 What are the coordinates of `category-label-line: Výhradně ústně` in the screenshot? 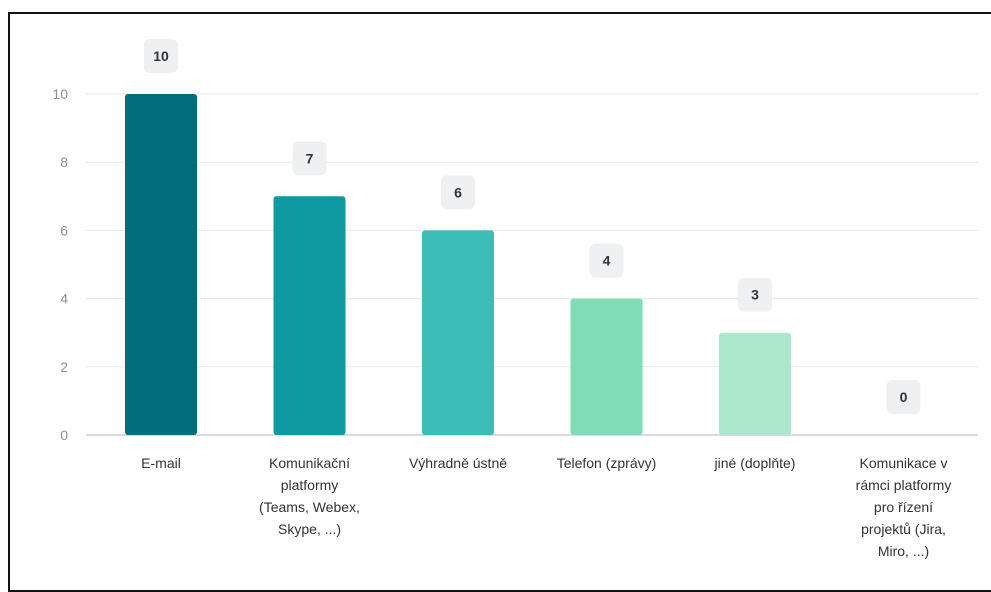 It's located at (458, 463).